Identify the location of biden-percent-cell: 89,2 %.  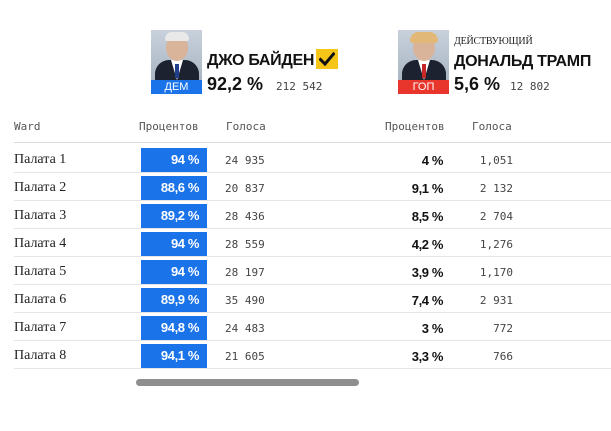
(174, 216).